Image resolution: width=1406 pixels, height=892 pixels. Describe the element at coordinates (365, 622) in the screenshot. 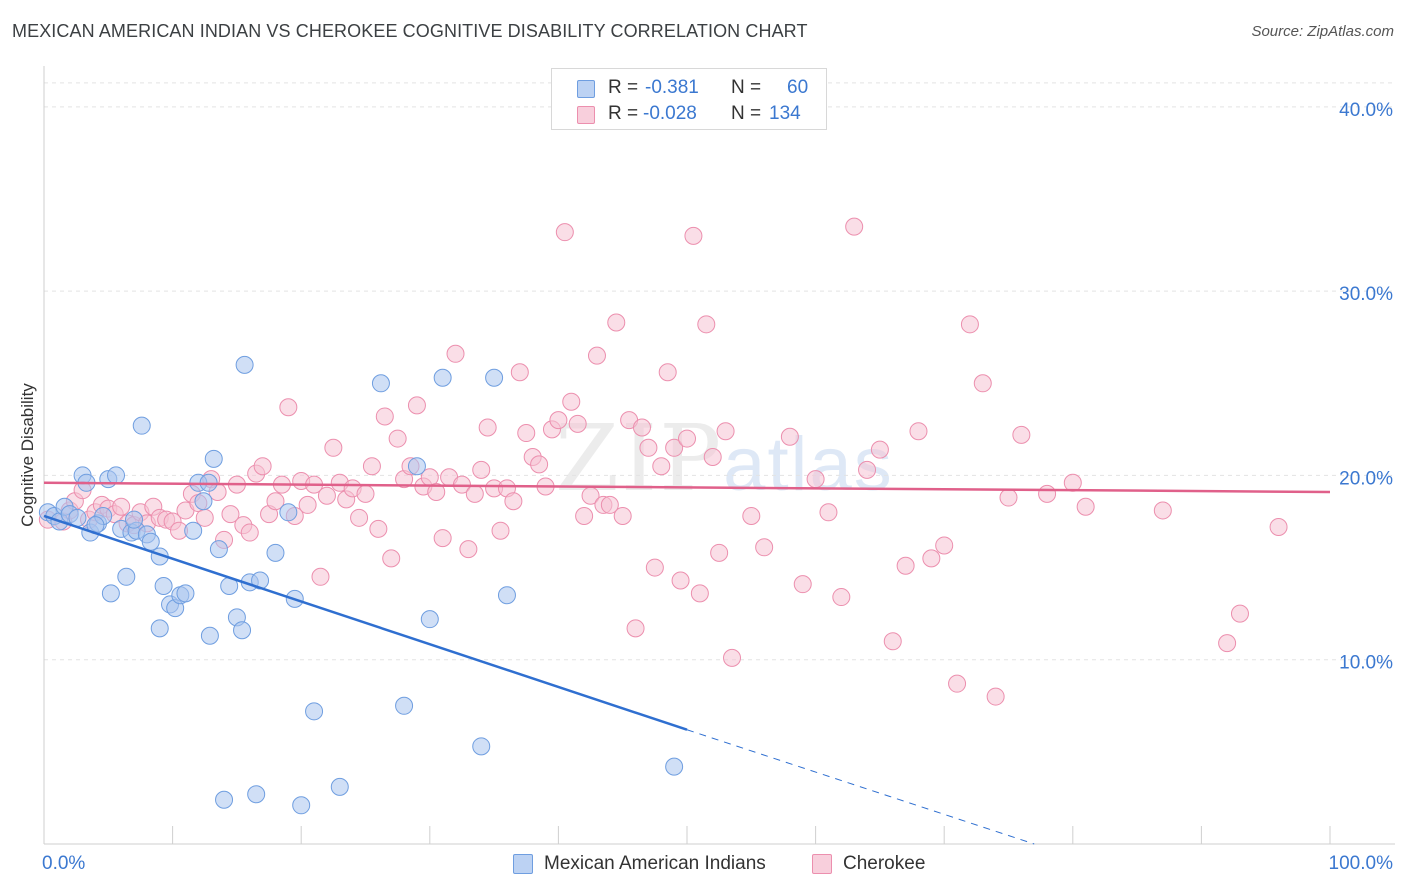

I see `mexican-american-indian-trend-line` at that location.